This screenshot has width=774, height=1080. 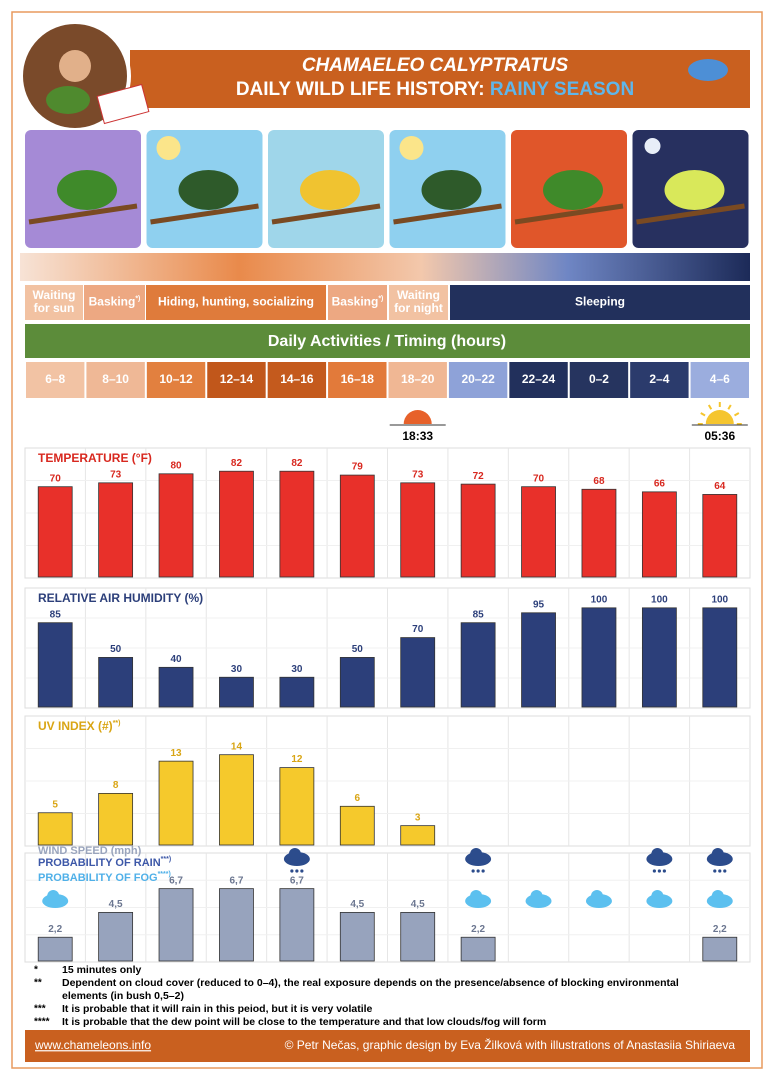 What do you see at coordinates (380, 298) in the screenshot?
I see `activity-note: *)` at bounding box center [380, 298].